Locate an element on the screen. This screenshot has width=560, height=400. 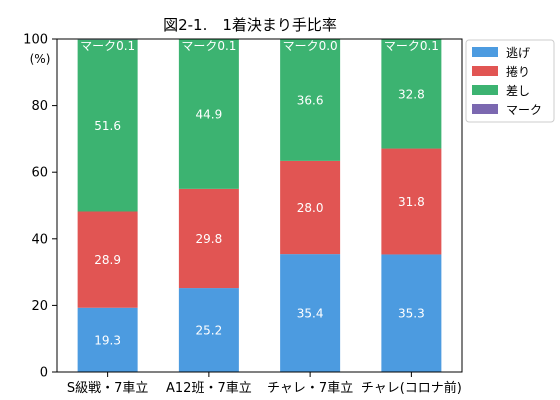
data-label: 28.0 is located at coordinates (310, 208).